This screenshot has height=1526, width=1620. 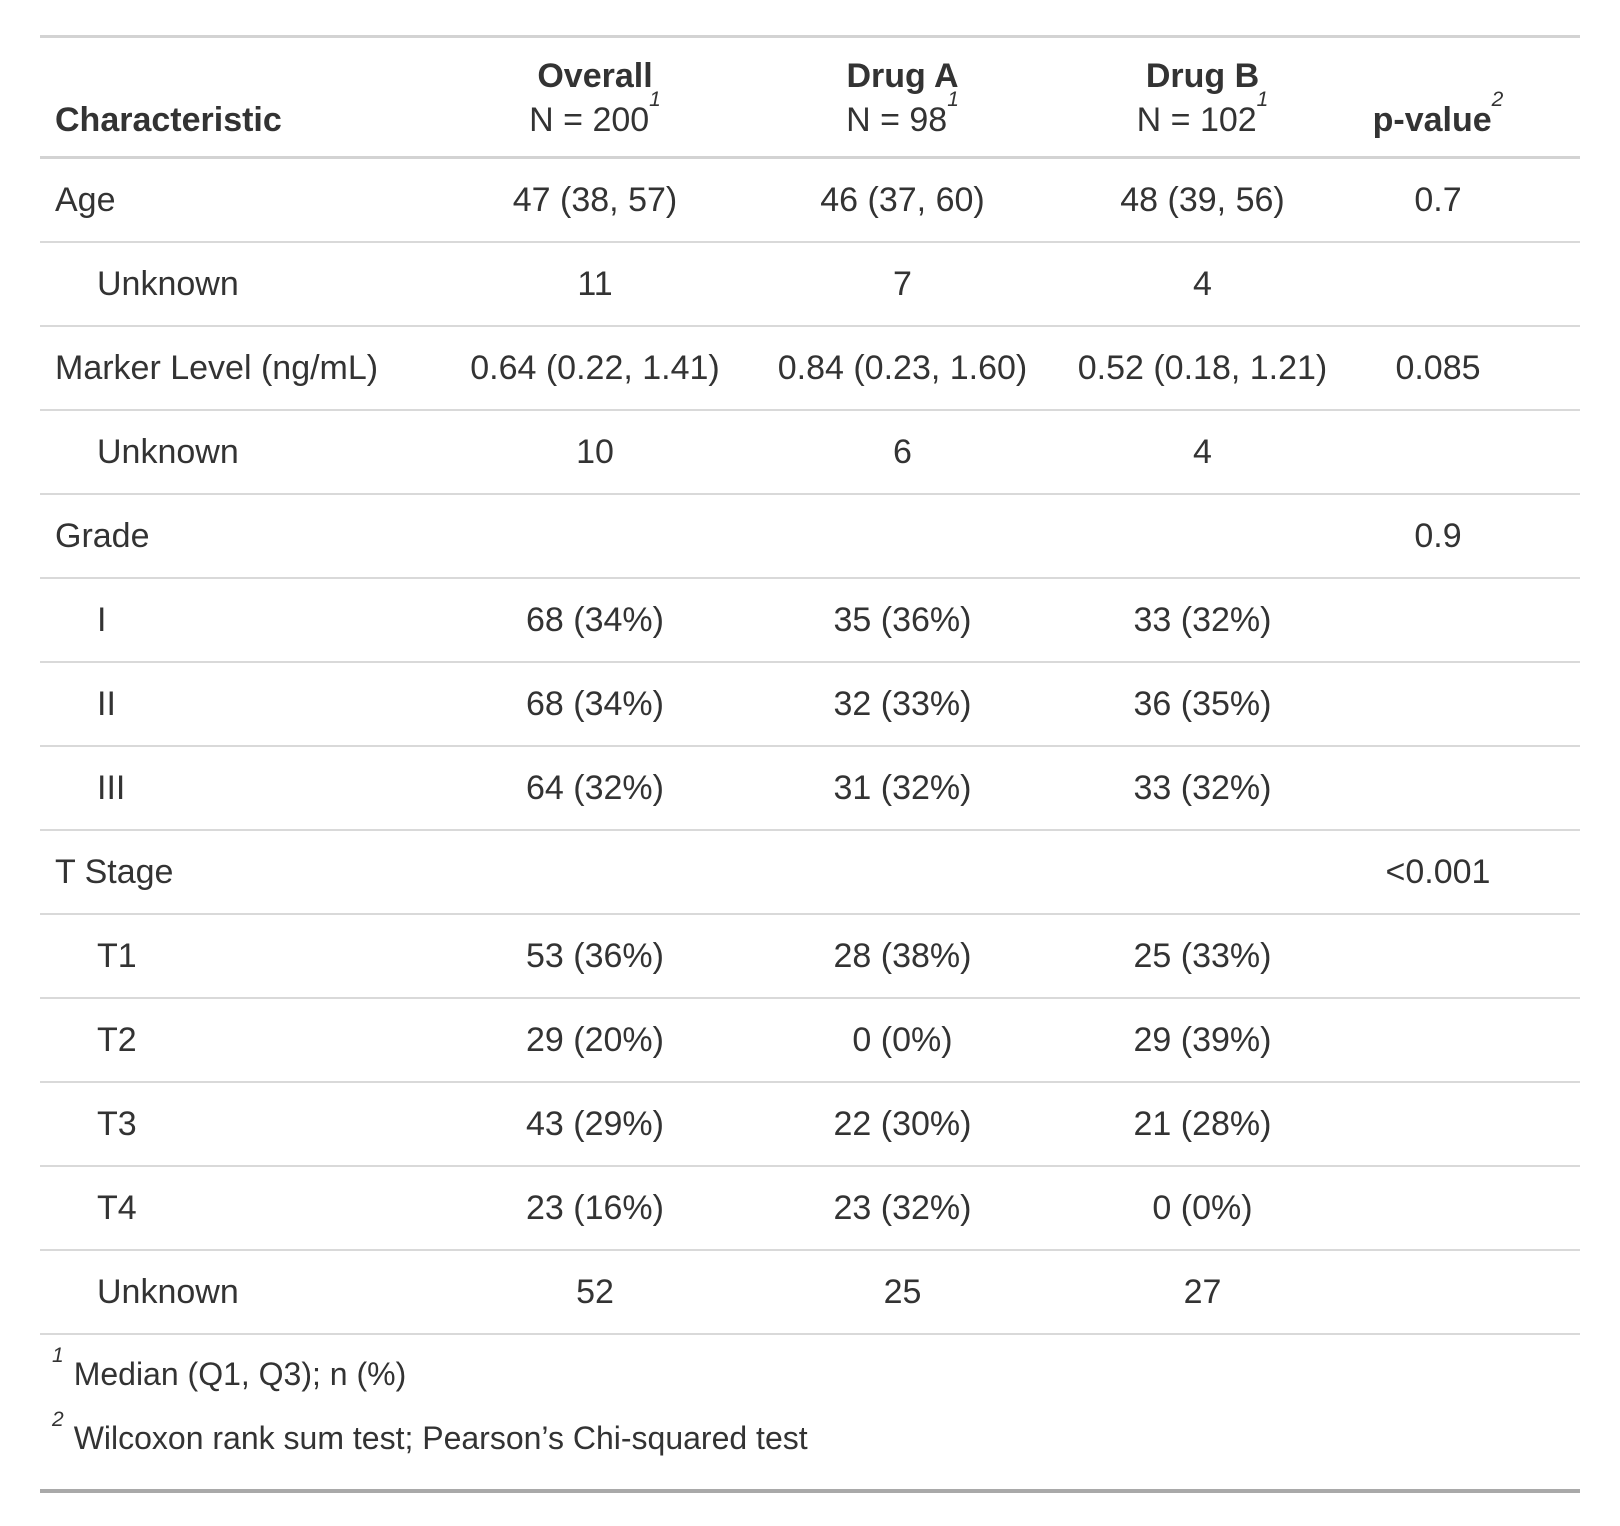 I want to click on row-label: Marker Level (ng/mL), so click(x=240, y=367).